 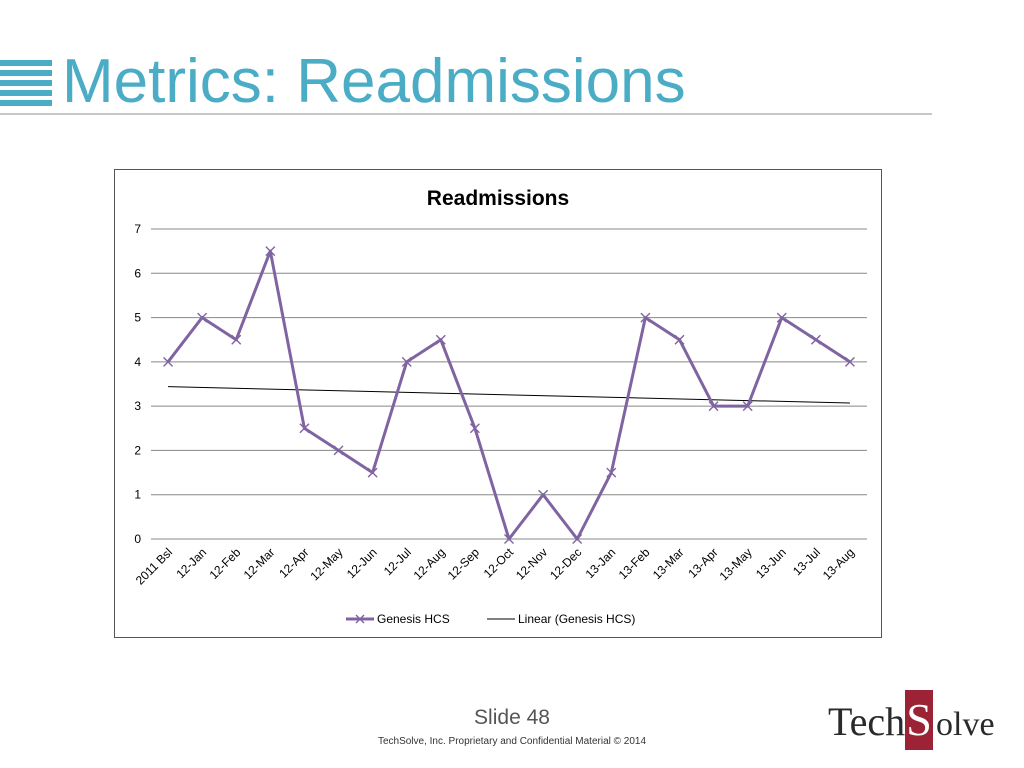 I want to click on slide-number: Slide 48, so click(x=512, y=717).